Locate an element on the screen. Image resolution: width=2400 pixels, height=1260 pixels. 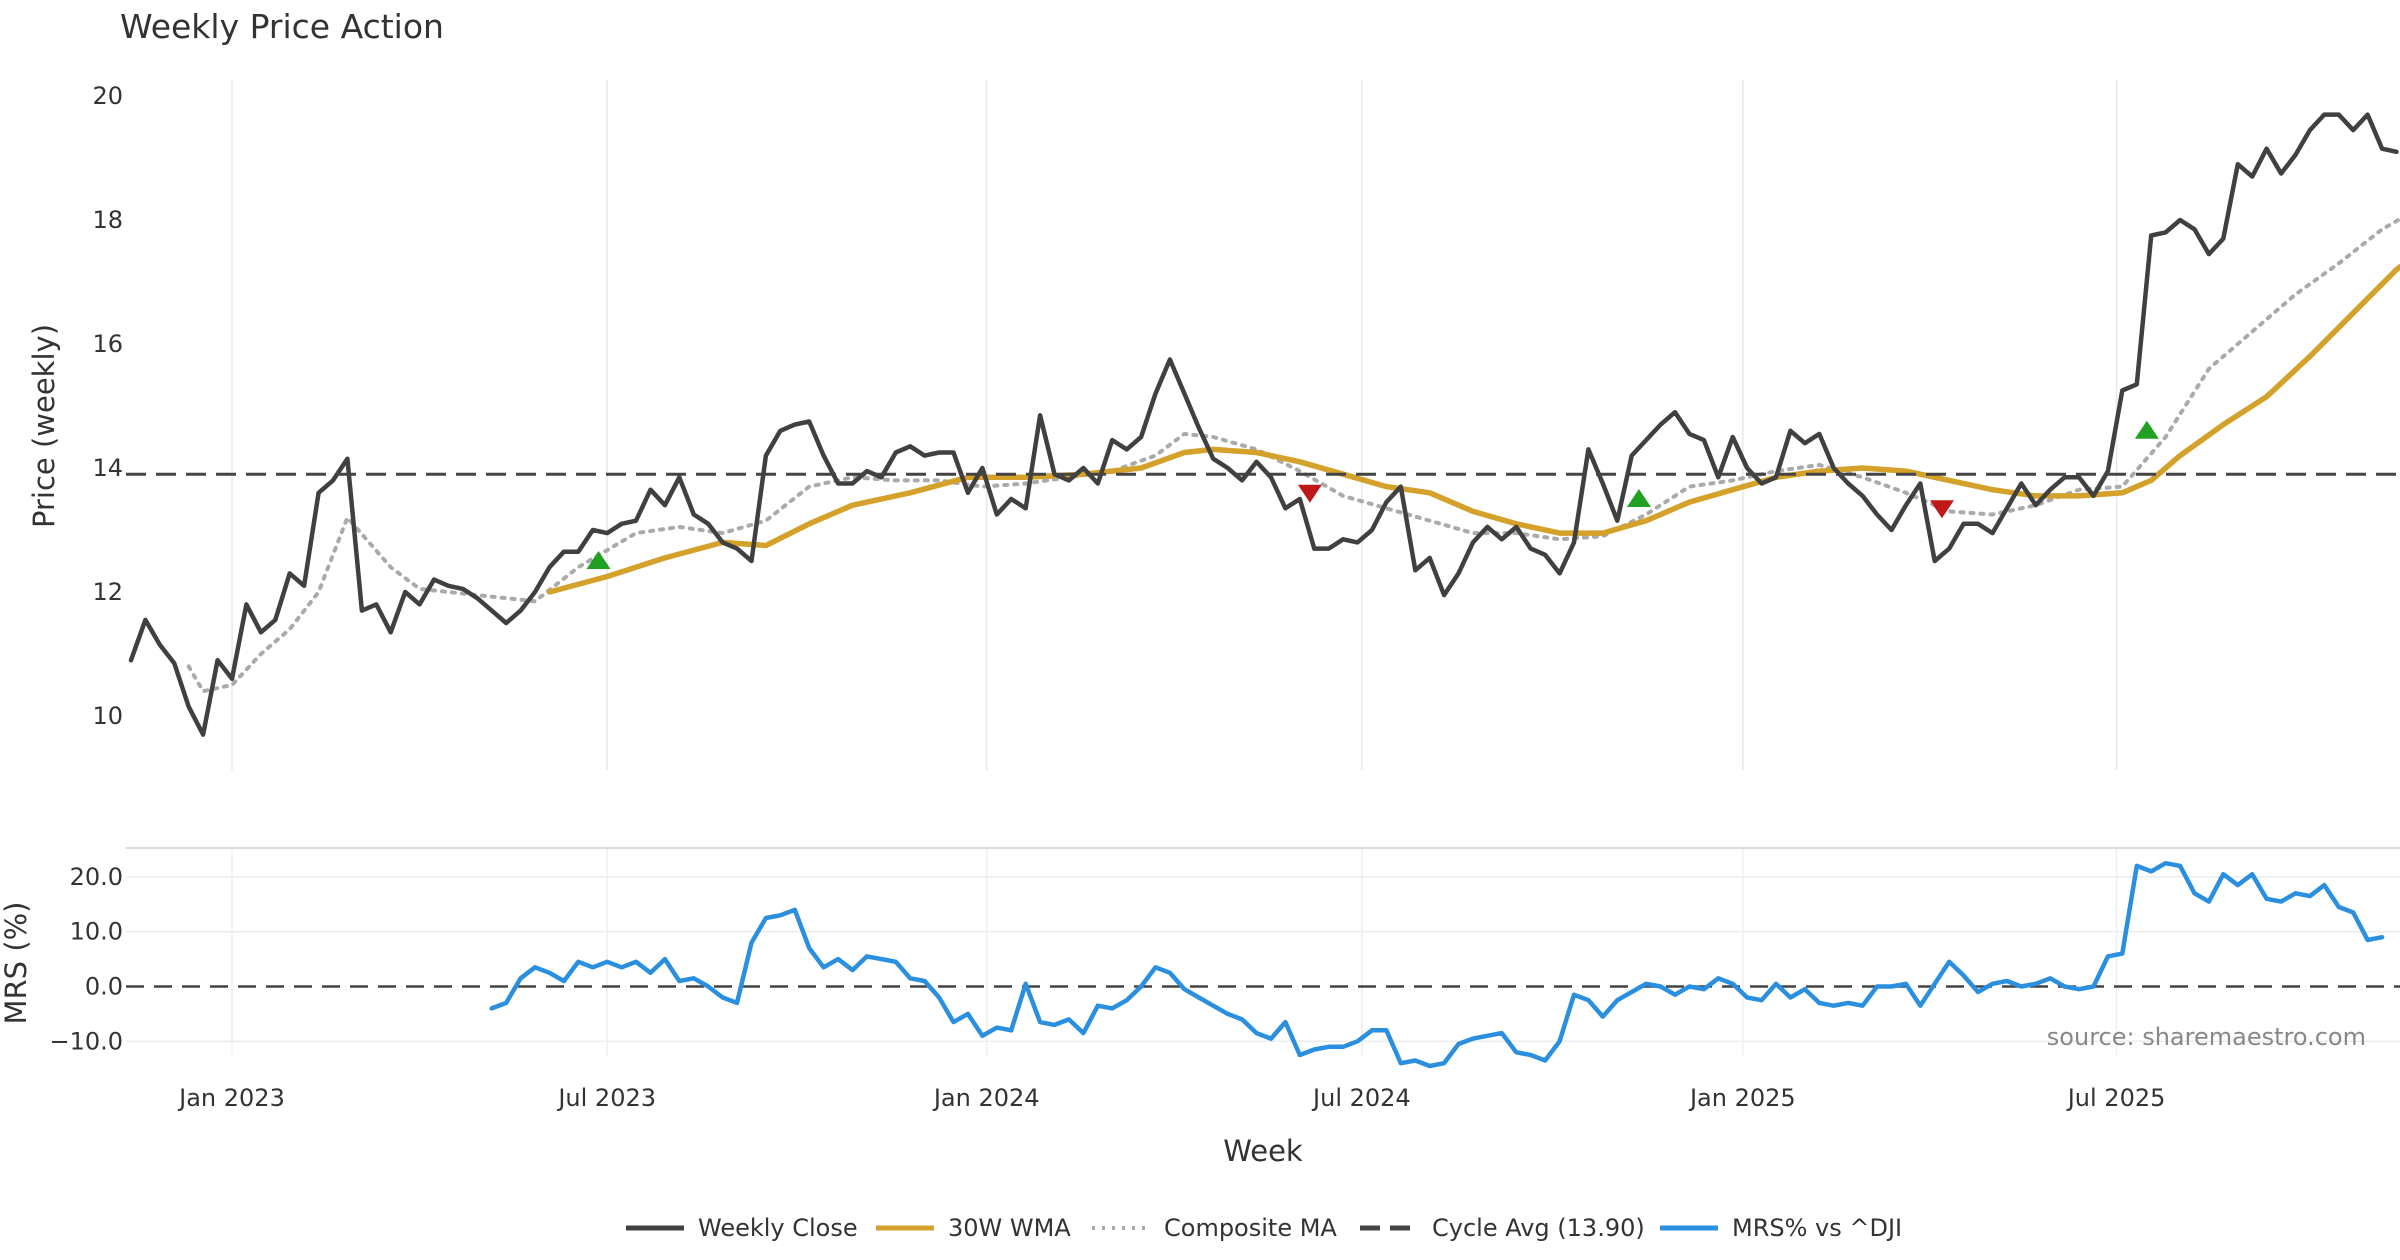
mrs-y-tick-label: 20.0 is located at coordinates (96, 877).